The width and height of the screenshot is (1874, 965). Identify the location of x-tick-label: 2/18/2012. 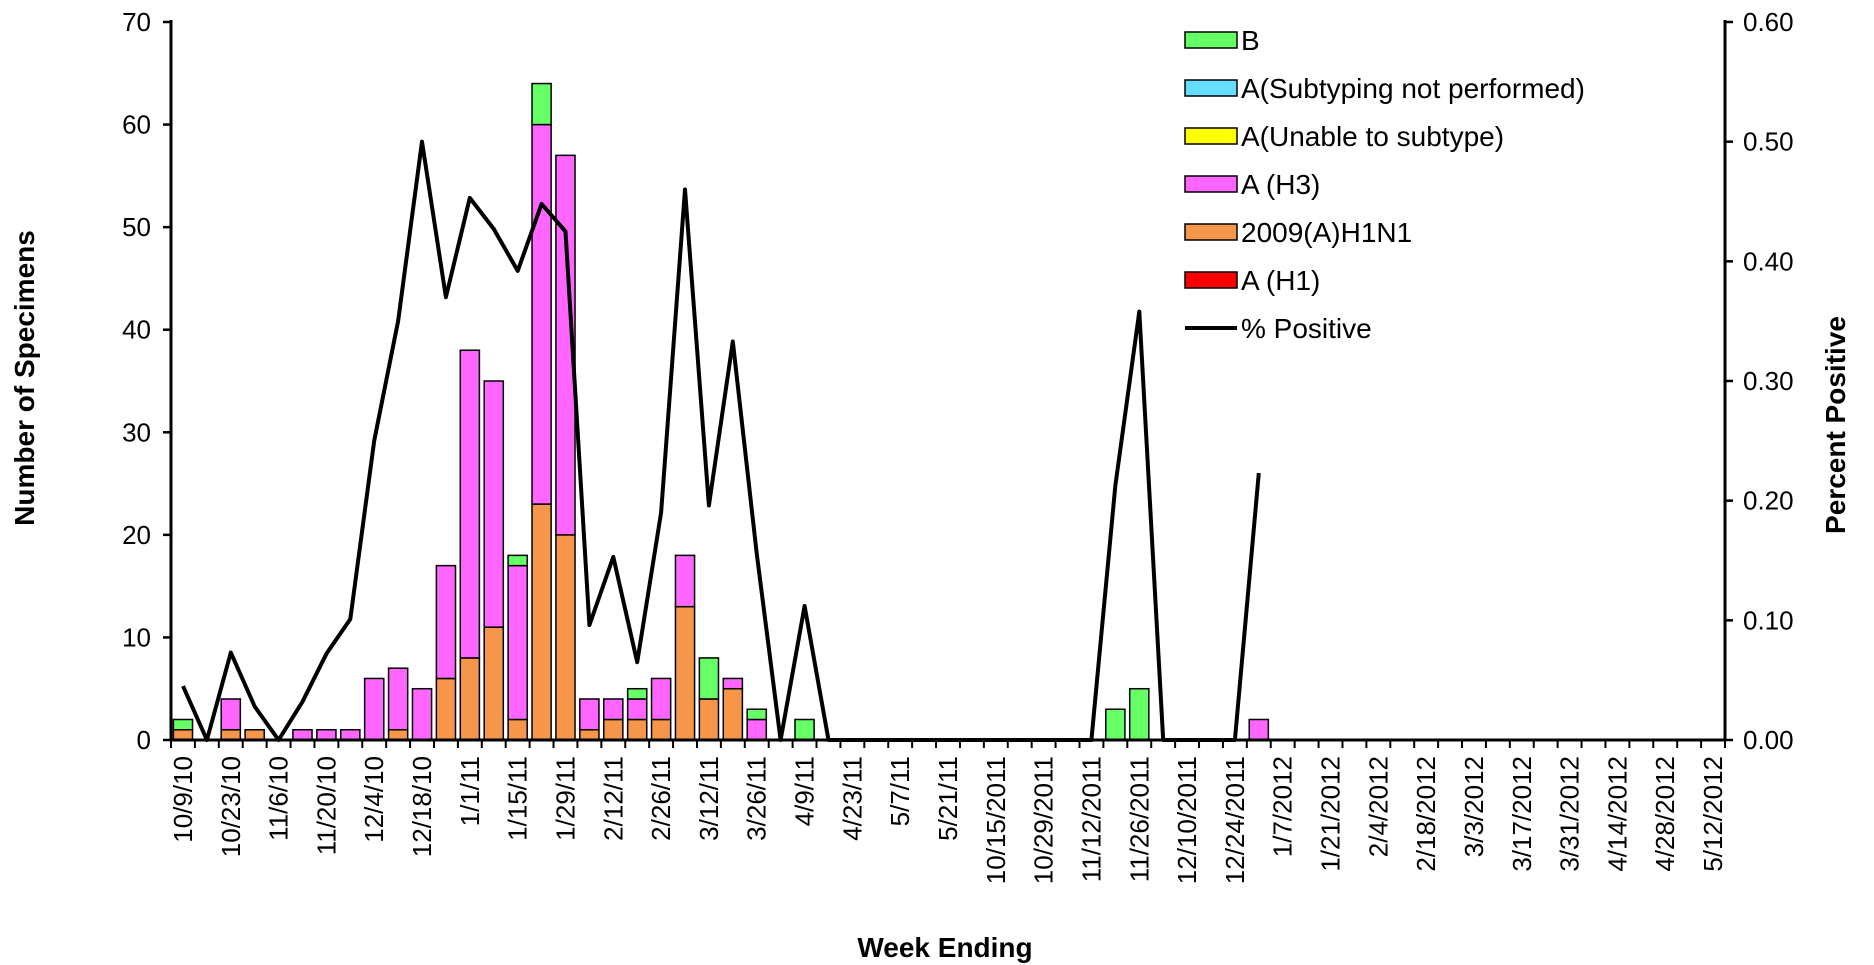
(1426, 814).